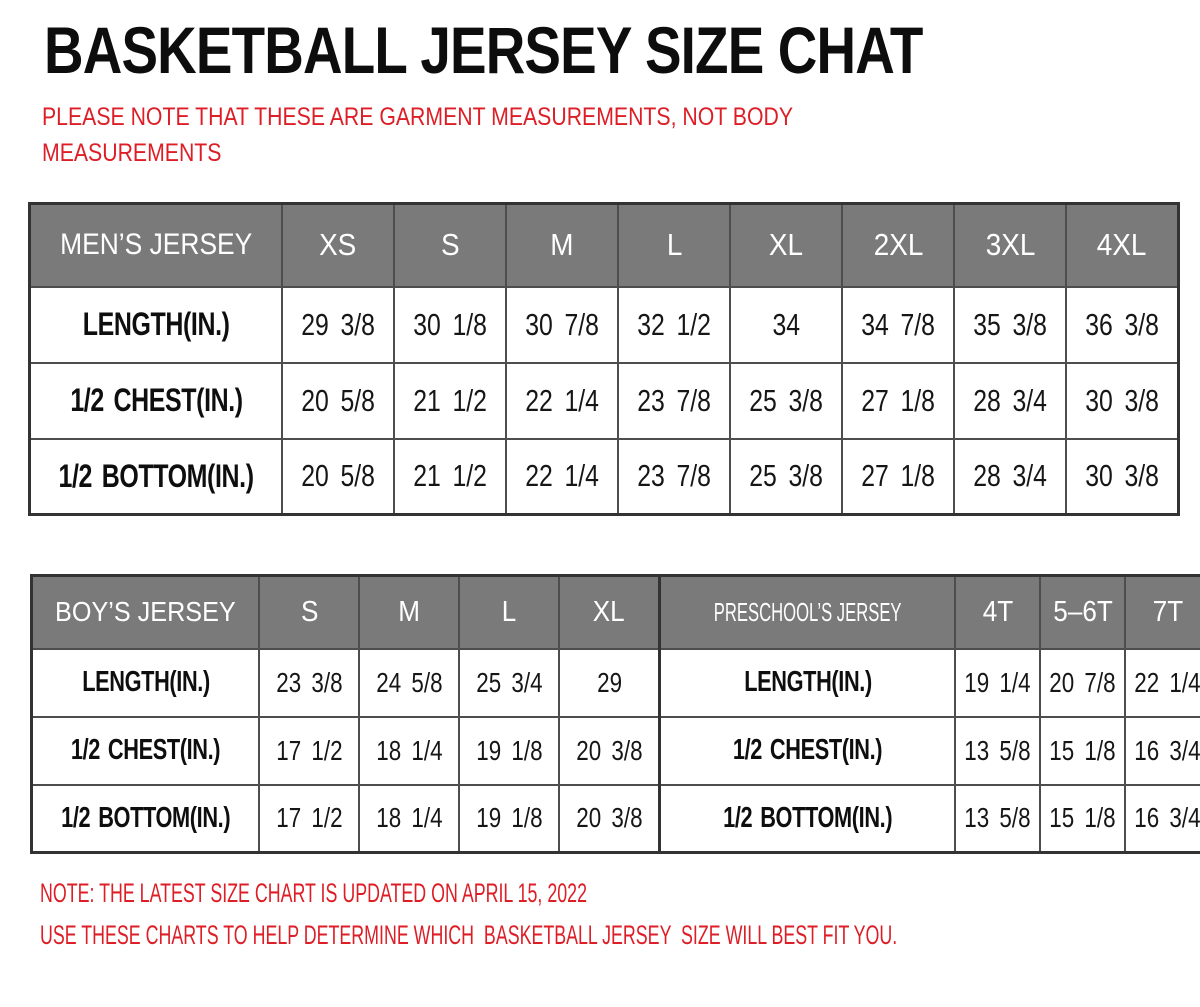 The width and height of the screenshot is (1200, 1007). I want to click on size-header-cell: XL, so click(786, 245).